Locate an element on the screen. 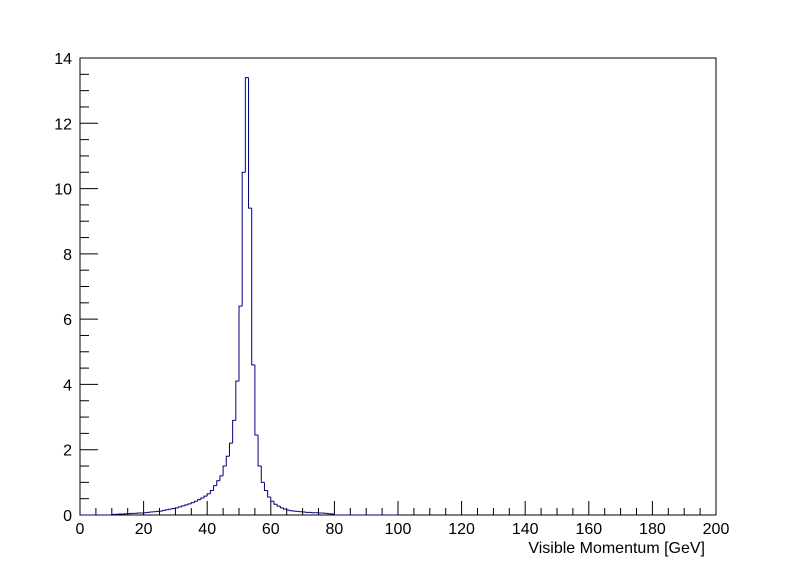 Image resolution: width=796 pixels, height=572 pixels. y-tick-label: 14 is located at coordinates (63, 59).